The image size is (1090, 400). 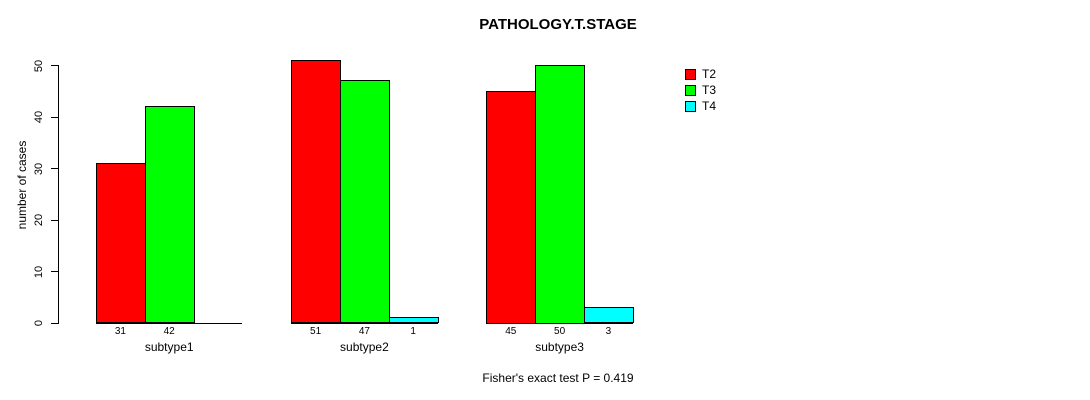 I want to click on legend-label: T4, so click(x=709, y=106).